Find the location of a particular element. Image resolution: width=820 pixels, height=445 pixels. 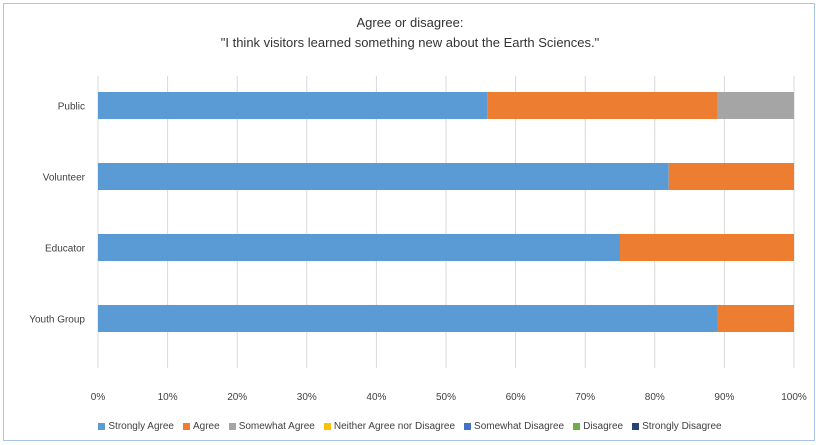

x-tick-label: 60% is located at coordinates (516, 397).